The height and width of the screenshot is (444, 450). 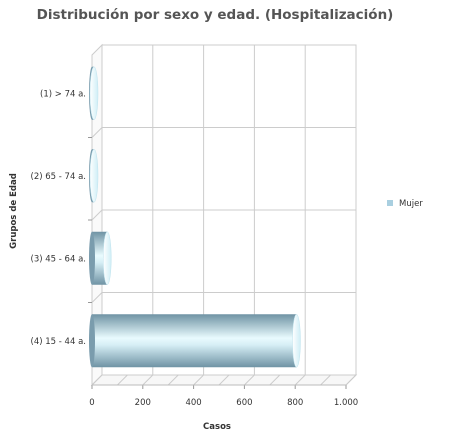 What do you see at coordinates (346, 403) in the screenshot?
I see `x-tick-label: 1.000` at bounding box center [346, 403].